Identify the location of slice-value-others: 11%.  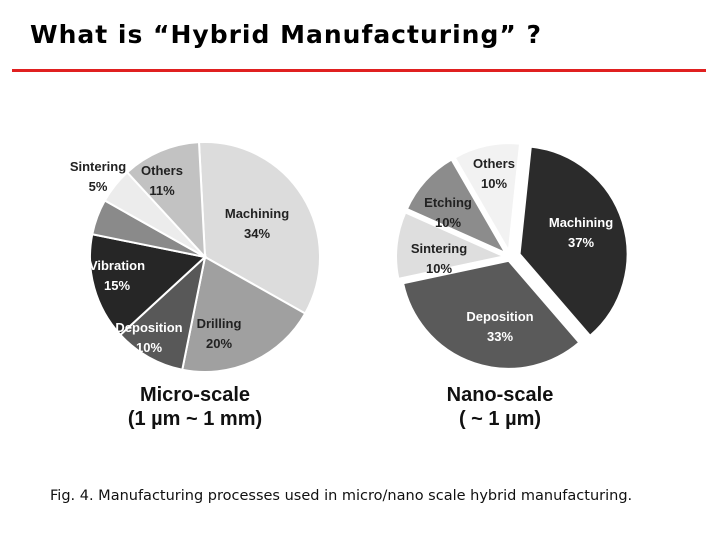
(162, 190).